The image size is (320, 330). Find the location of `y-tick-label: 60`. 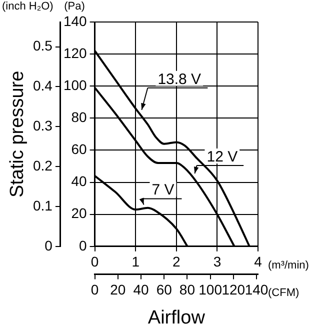

y-tick-label: 60 is located at coordinates (79, 149).